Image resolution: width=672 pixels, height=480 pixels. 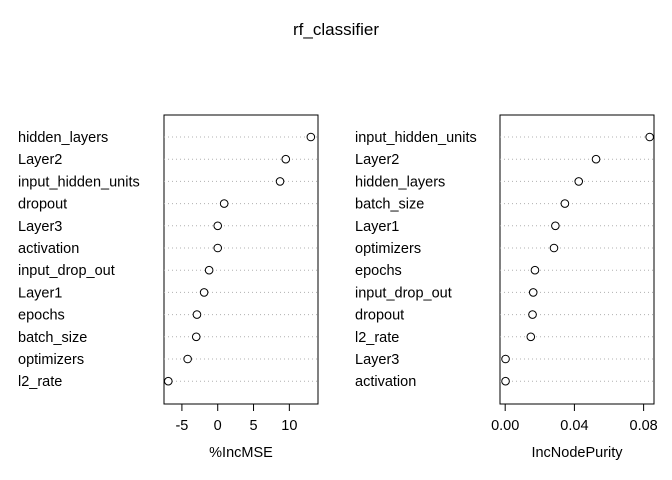 I want to click on chart-title: rf_classifier, so click(x=336, y=29).